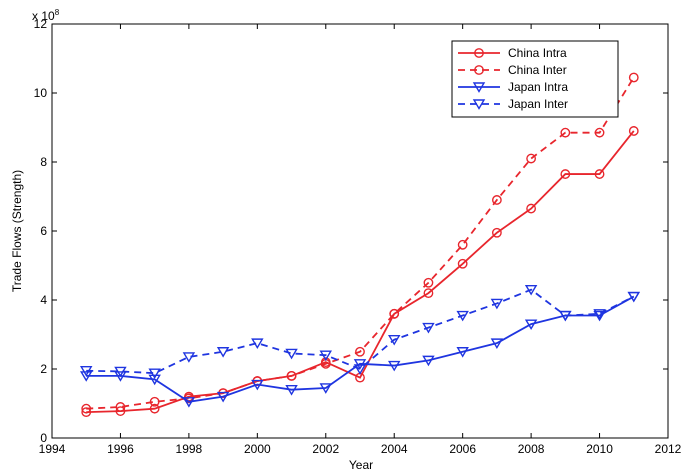  Describe the element at coordinates (41, 24) in the screenshot. I see `y-tick-label: 12` at that location.